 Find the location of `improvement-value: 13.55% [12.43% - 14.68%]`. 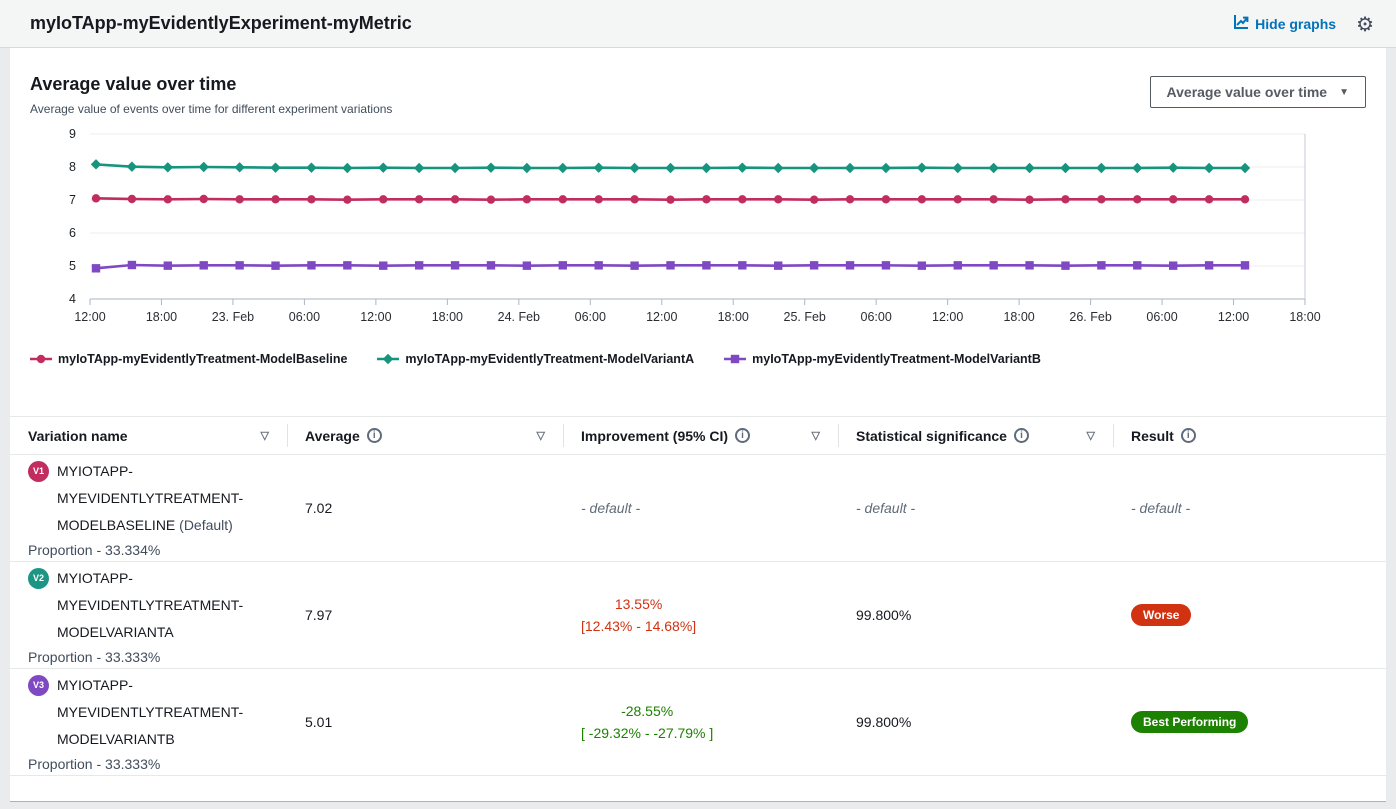

improvement-value: 13.55% [12.43% - 14.68%] is located at coordinates (639, 615).